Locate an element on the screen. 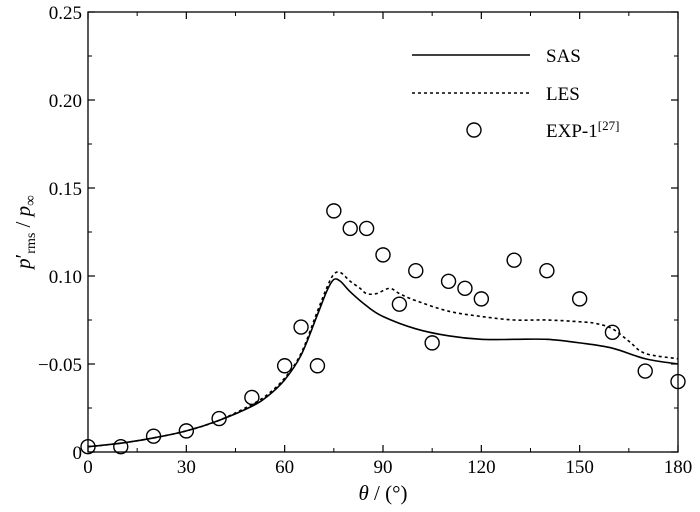 The height and width of the screenshot is (512, 700). x-tick-label: 0 is located at coordinates (88, 467).